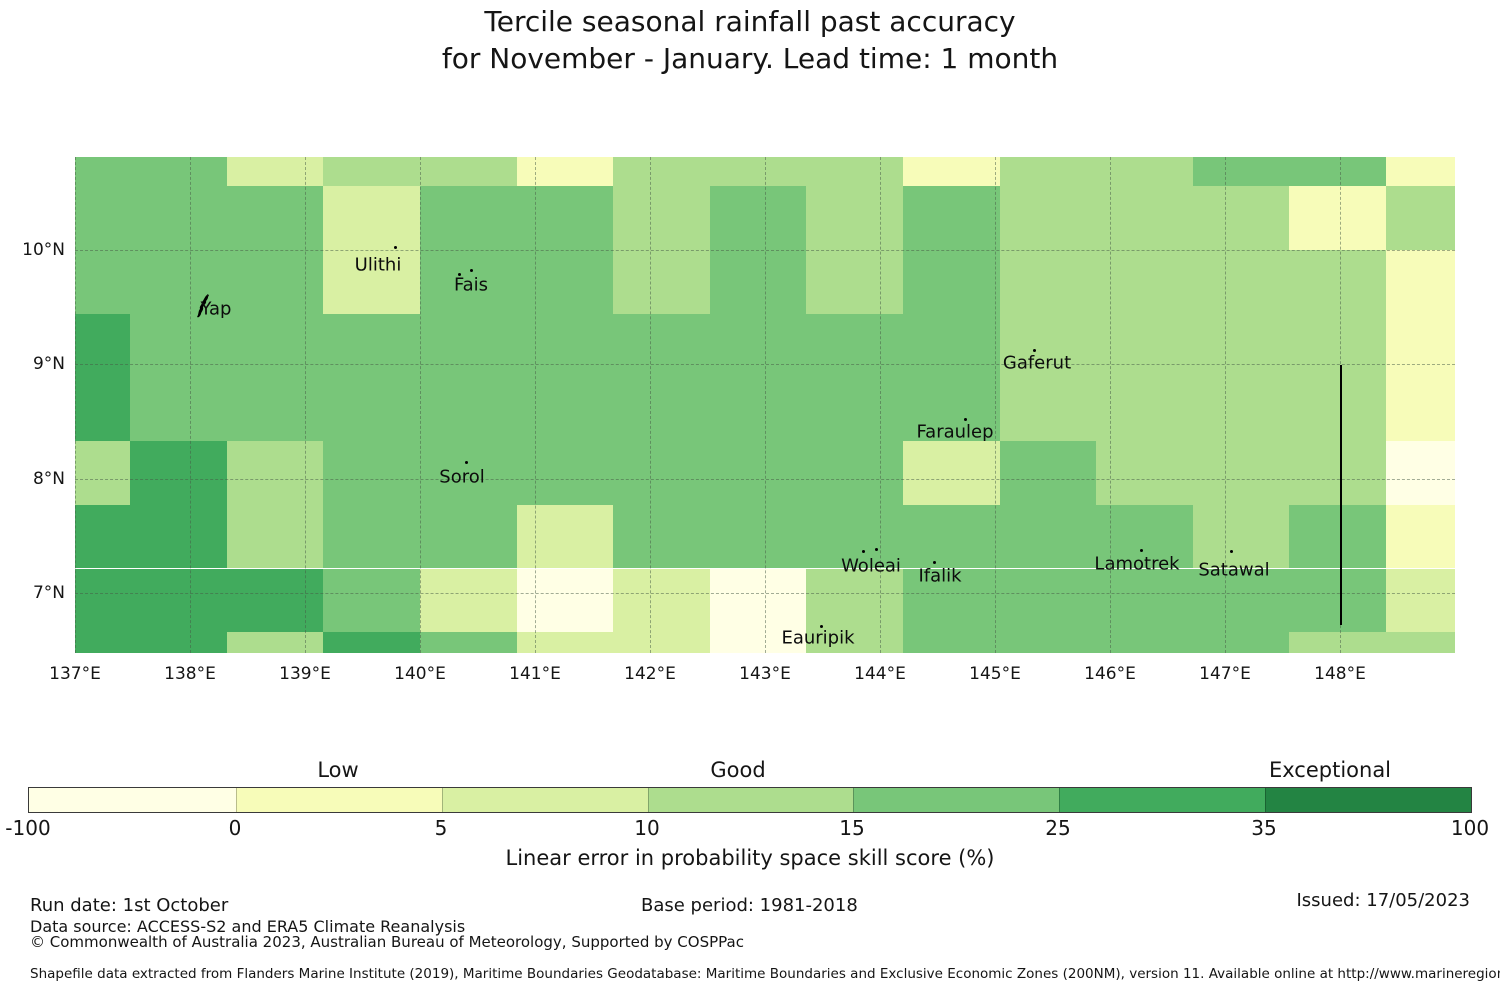 This screenshot has height=990, width=1500. I want to click on y-tick-label: 7°N, so click(48, 592).